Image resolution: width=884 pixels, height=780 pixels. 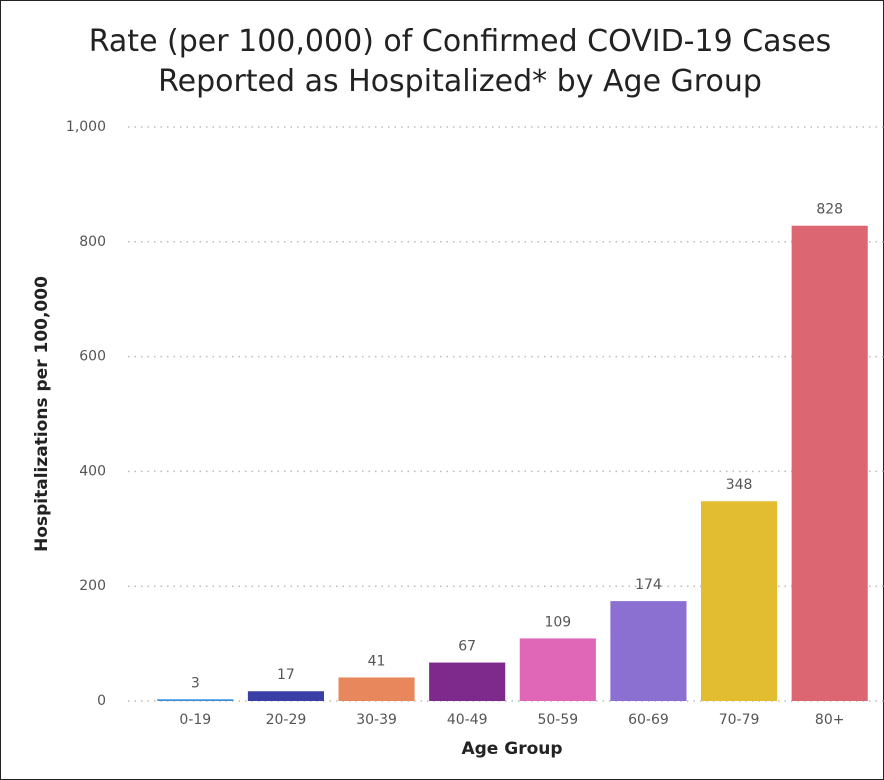 What do you see at coordinates (101, 701) in the screenshot?
I see `y-tick-label: 0` at bounding box center [101, 701].